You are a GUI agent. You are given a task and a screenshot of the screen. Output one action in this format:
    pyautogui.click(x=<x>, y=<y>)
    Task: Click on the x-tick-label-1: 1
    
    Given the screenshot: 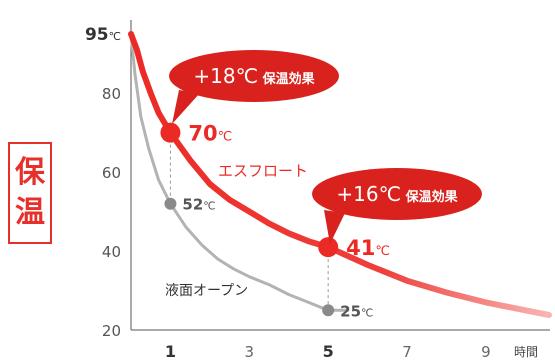 What is the action you would take?
    pyautogui.click(x=170, y=351)
    